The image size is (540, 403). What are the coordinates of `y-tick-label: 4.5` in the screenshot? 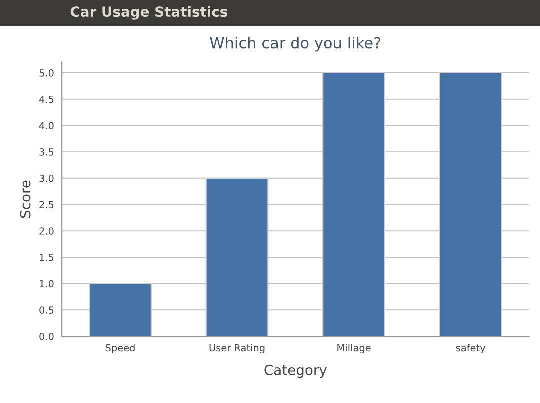 It's located at (46, 100).